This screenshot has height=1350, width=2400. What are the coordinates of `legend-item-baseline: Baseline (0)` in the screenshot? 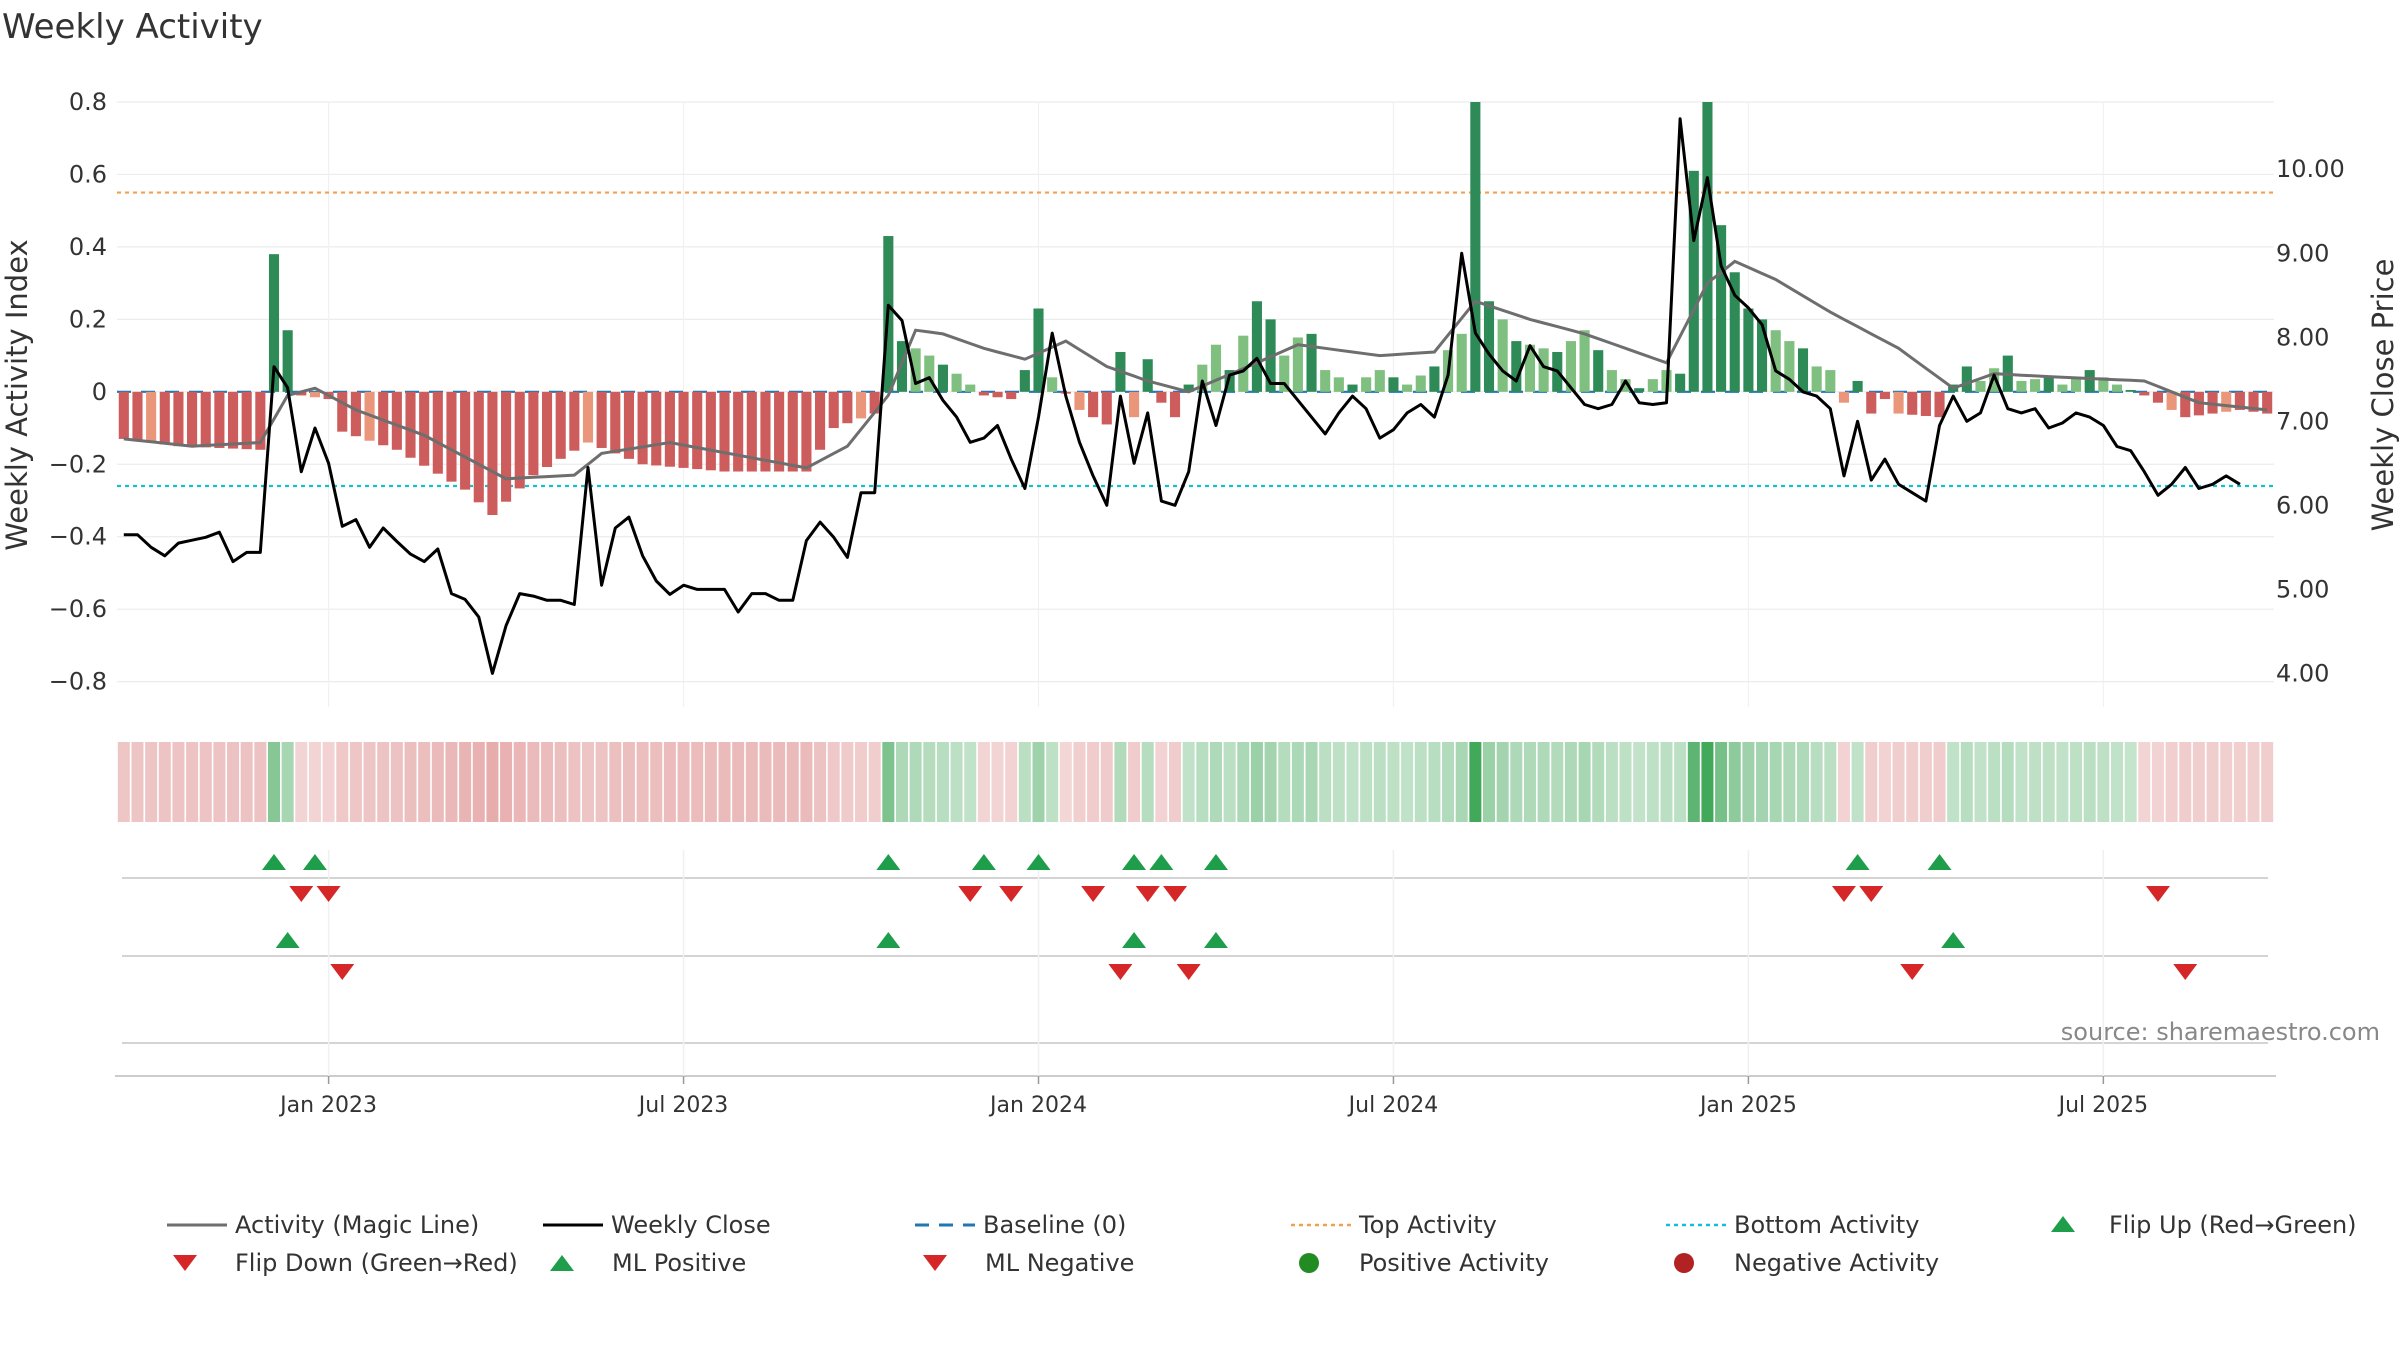 It's located at (1020, 1225).